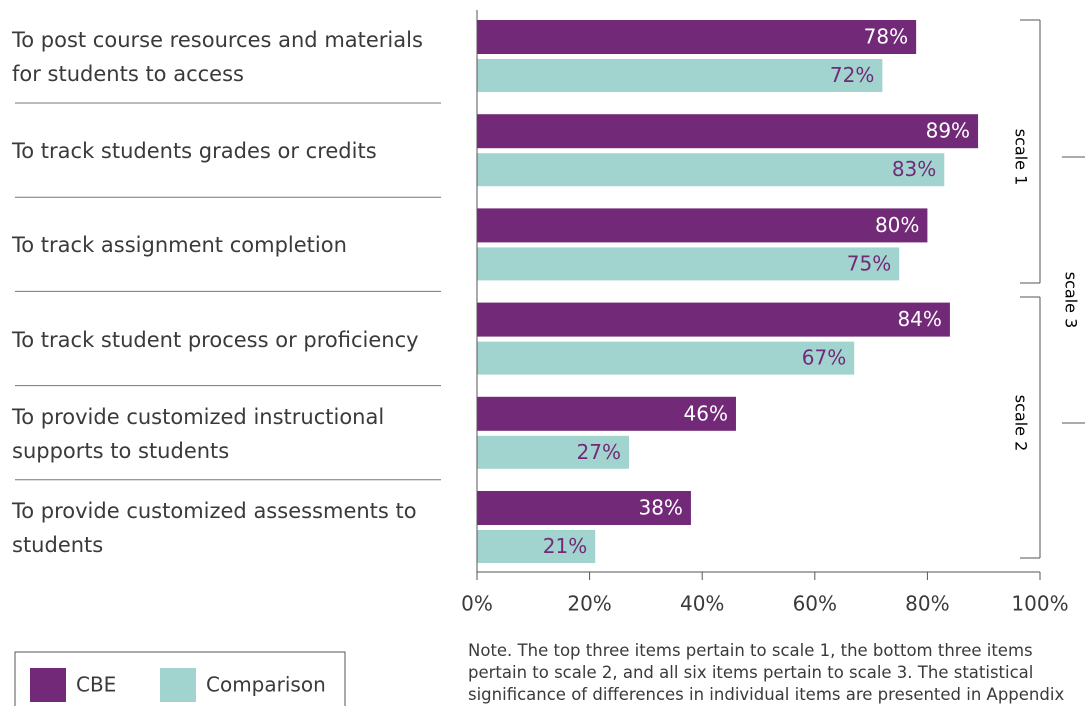 The width and height of the screenshot is (1085, 706). I want to click on legend-label: Comparison, so click(266, 685).